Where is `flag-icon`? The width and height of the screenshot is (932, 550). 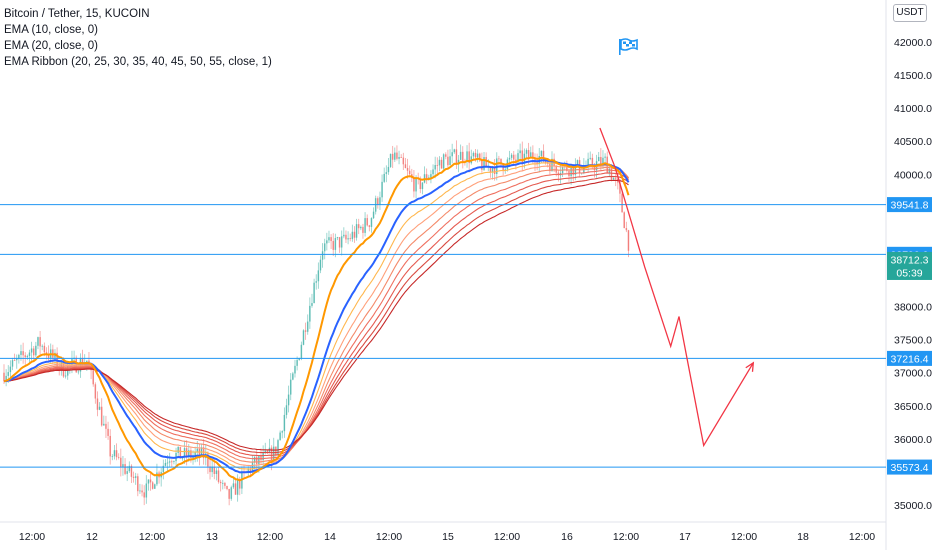
flag-icon is located at coordinates (628, 47).